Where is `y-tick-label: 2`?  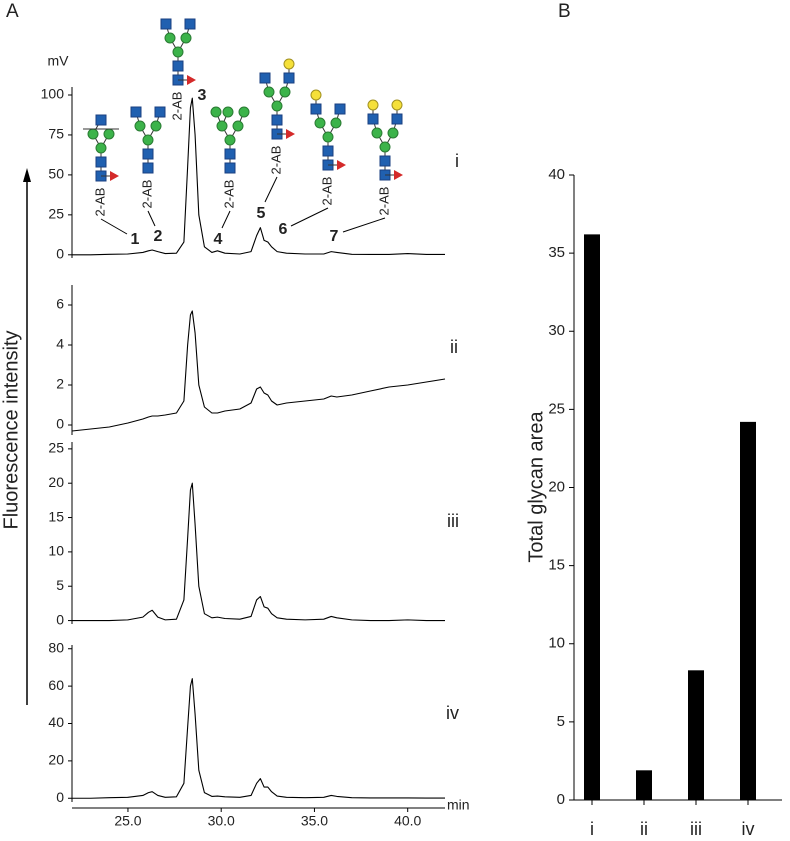
y-tick-label: 2 is located at coordinates (60, 384).